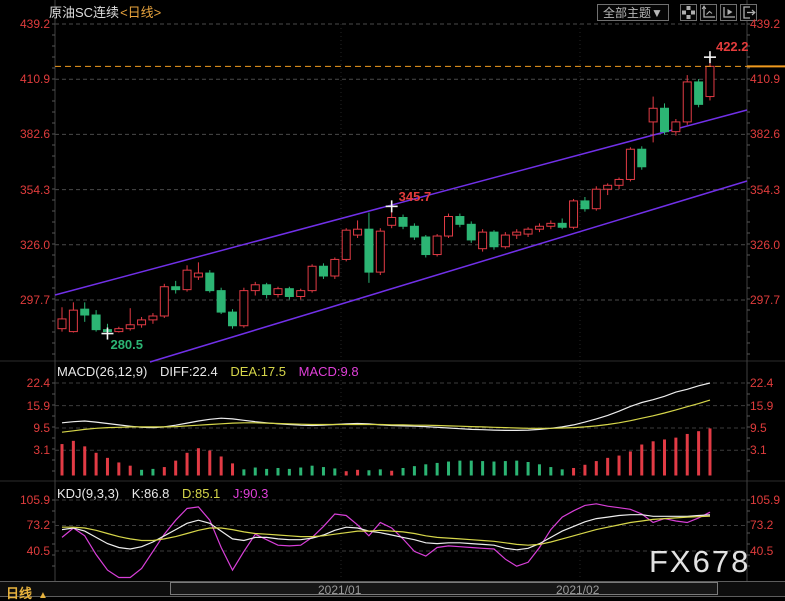 The image size is (785, 601). Describe the element at coordinates (732, 47) in the screenshot. I see `last-high-label: 422.2` at that location.